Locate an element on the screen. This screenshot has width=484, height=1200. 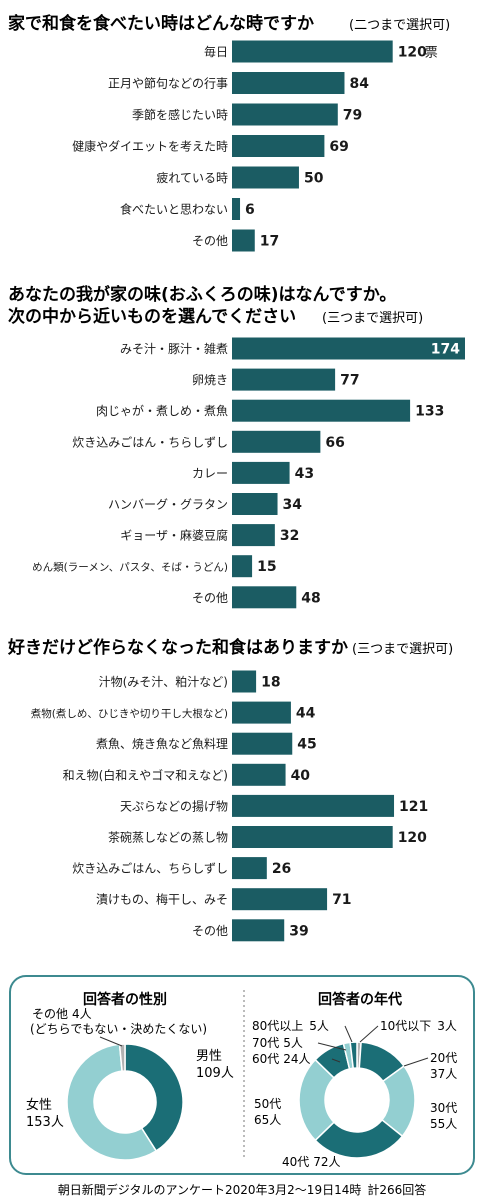
bar-value-label: 40 is located at coordinates (301, 776).